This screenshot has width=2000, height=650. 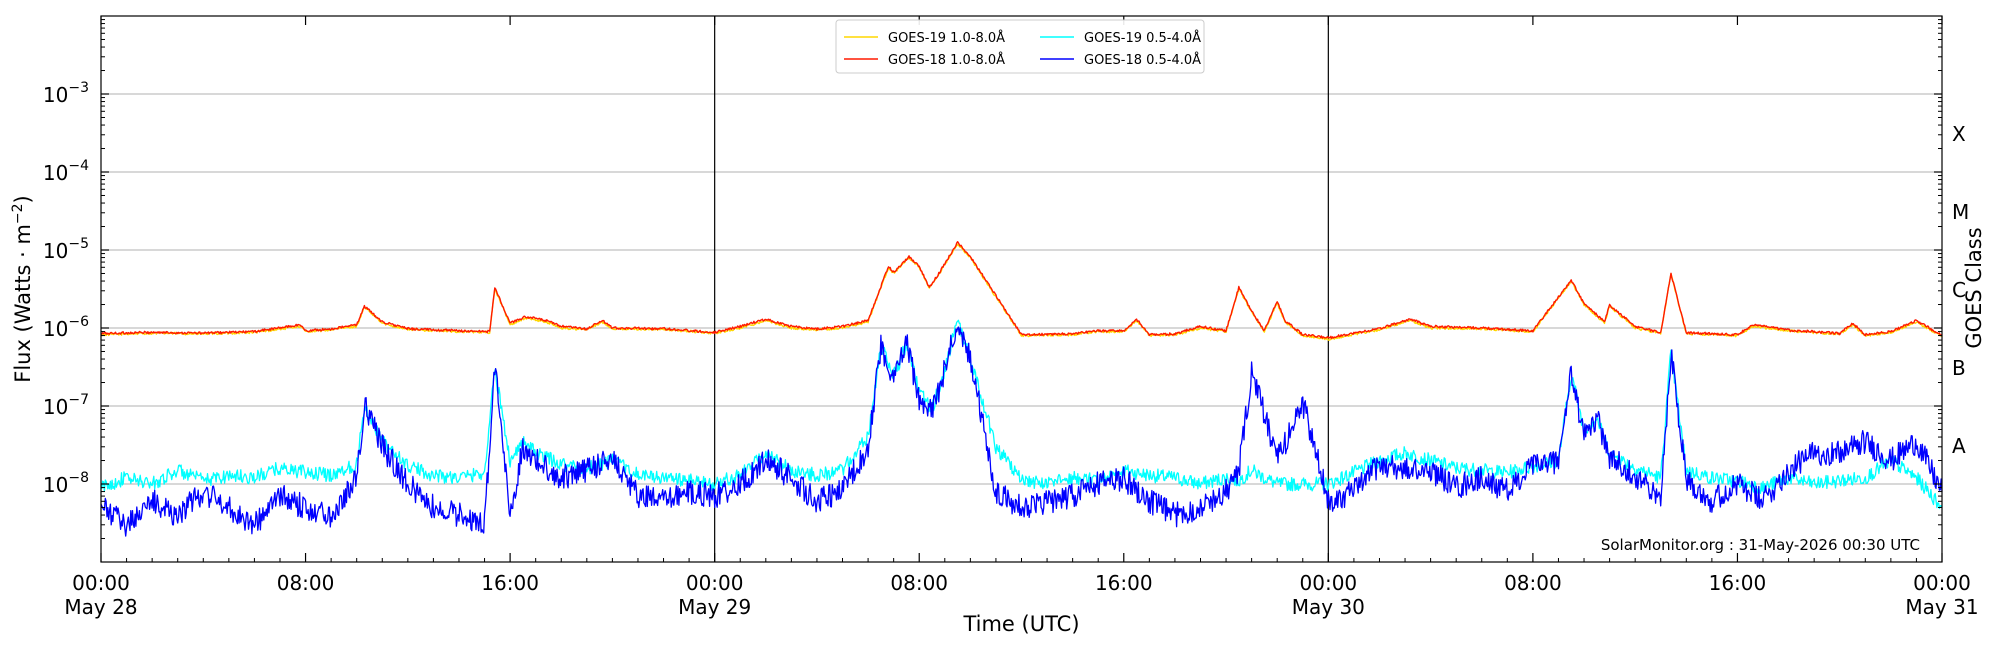 I want to click on y-tick-label-2: 10⁻⁵, so click(x=66, y=249).